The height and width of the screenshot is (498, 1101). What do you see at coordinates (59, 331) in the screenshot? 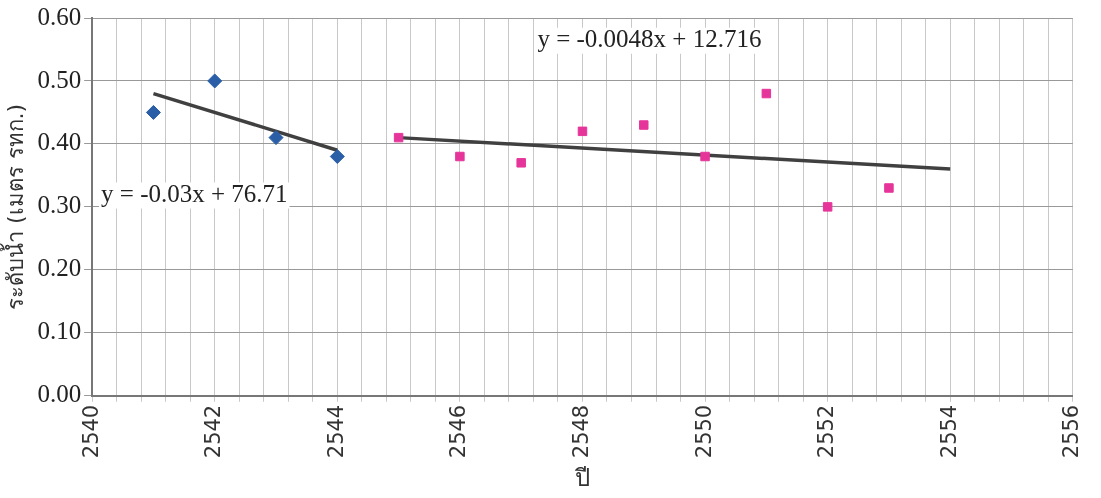
I see `y-tick-label: 0.10` at bounding box center [59, 331].